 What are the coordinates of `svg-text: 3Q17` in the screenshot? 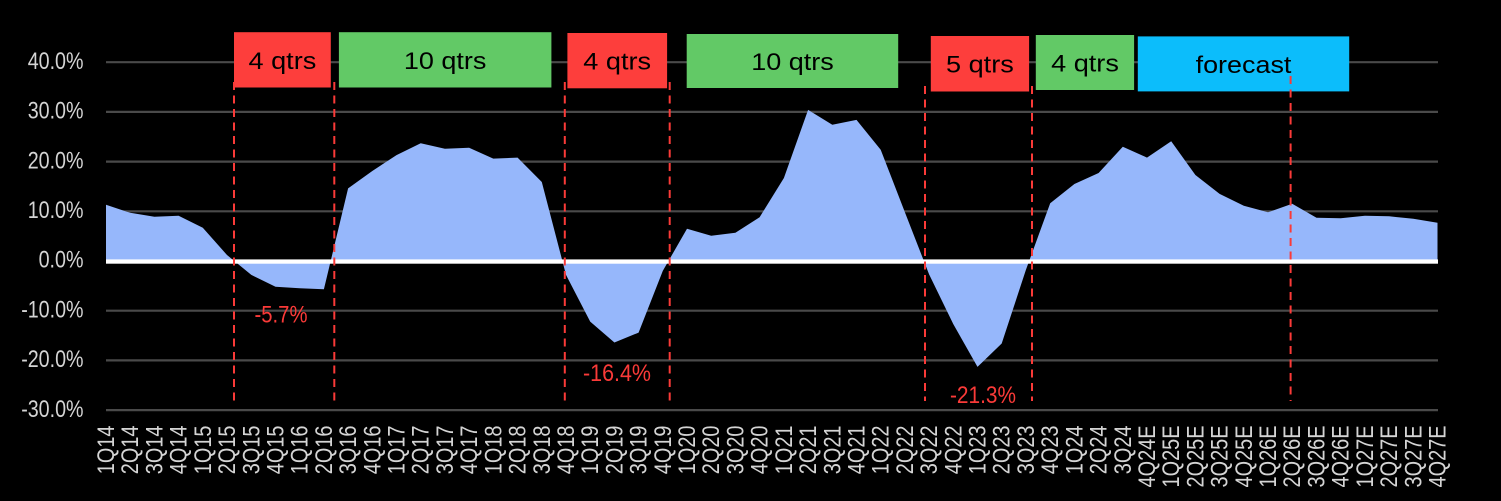 It's located at (445, 450).